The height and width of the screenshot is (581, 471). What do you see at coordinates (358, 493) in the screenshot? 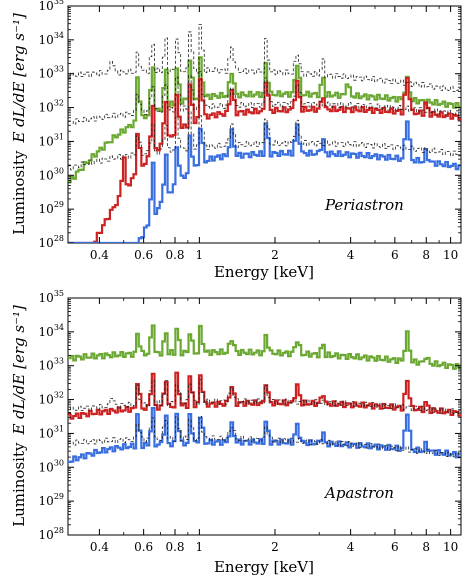
I see `panel-annotation: Apastron` at bounding box center [358, 493].